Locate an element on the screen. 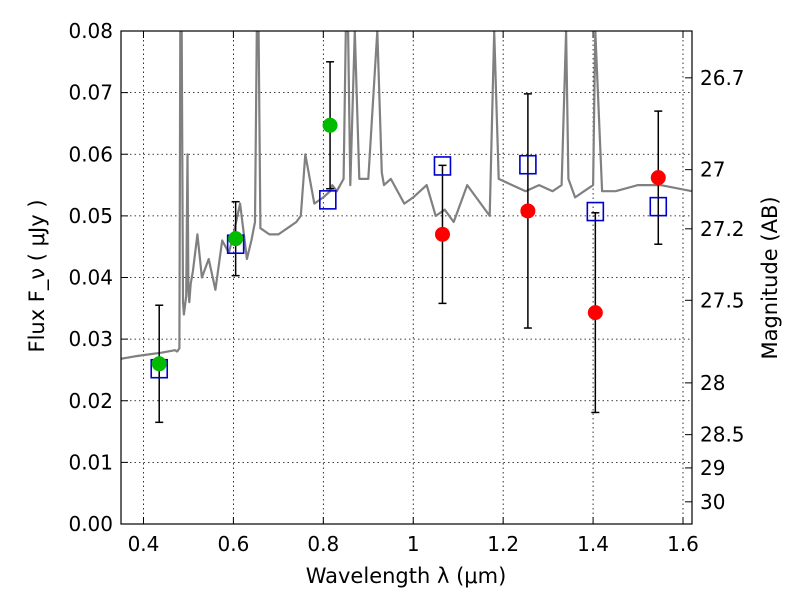 Image resolution: width=800 pixels, height=600 pixels. y-tick-label: 0.00 is located at coordinates (90, 524).